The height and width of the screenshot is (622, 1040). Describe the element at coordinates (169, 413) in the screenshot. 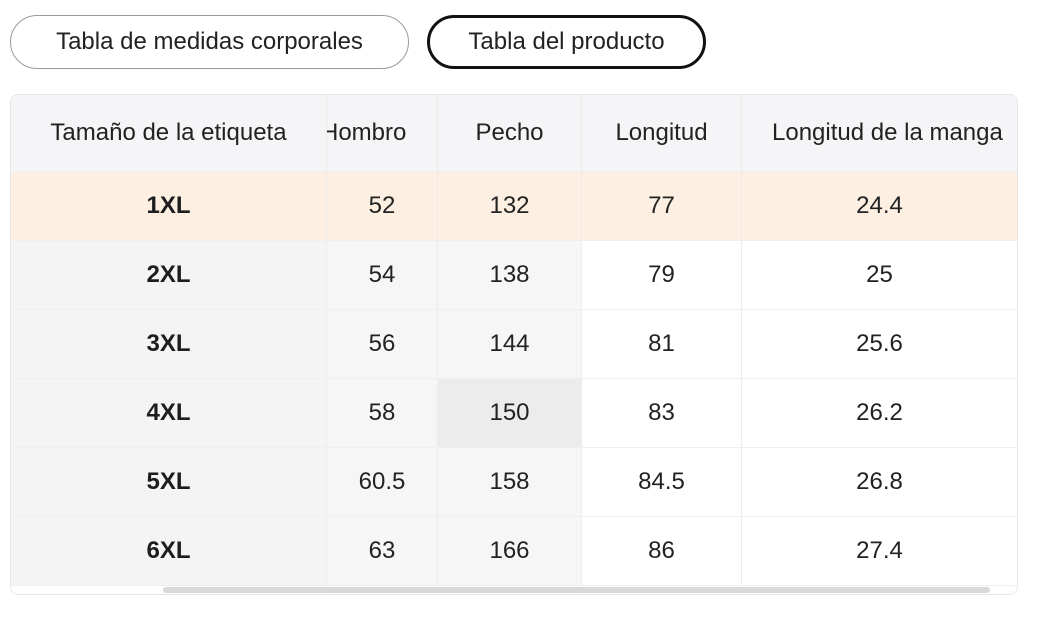

I see `size-cell: 4XL` at that location.